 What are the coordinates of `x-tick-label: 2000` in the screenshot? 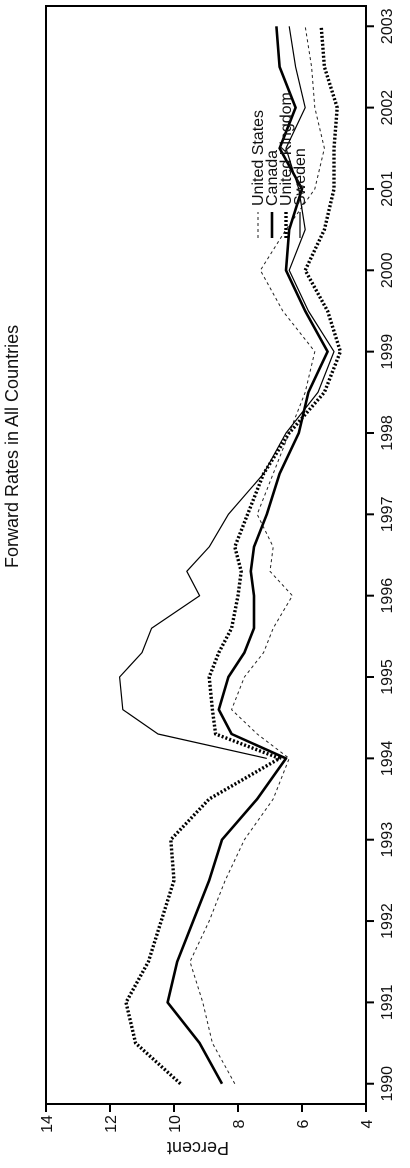 It's located at (387, 270).